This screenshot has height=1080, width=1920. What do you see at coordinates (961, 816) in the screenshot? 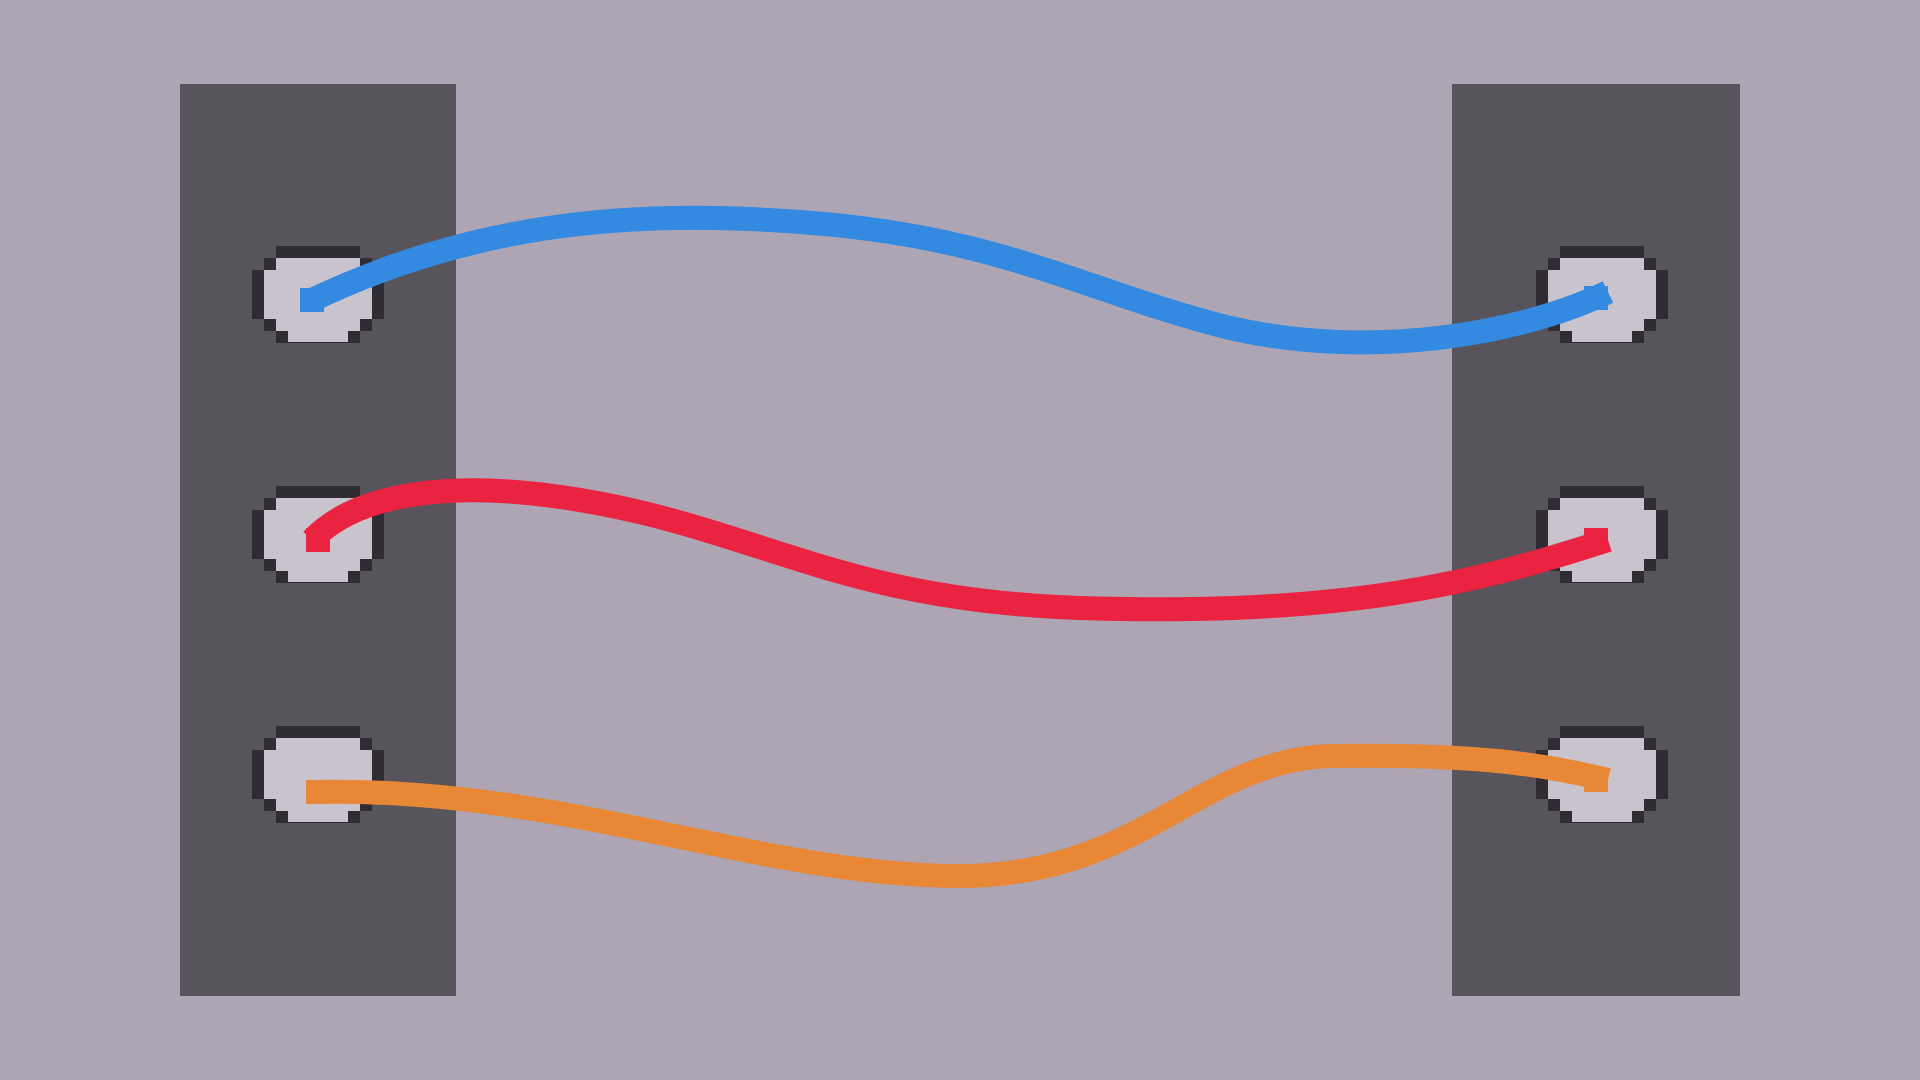
I see `orange-wire` at bounding box center [961, 816].